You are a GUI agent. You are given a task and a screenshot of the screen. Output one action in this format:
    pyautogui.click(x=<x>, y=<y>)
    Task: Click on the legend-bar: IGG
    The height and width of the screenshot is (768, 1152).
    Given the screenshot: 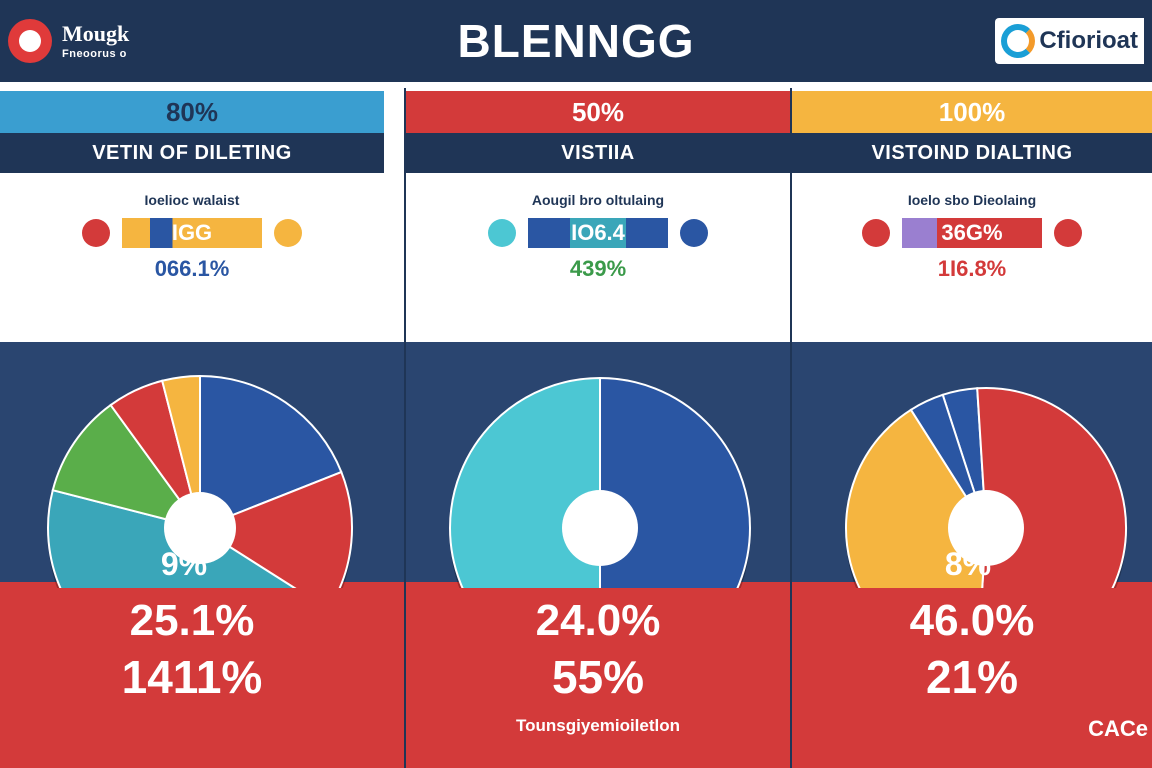 What is the action you would take?
    pyautogui.click(x=192, y=233)
    